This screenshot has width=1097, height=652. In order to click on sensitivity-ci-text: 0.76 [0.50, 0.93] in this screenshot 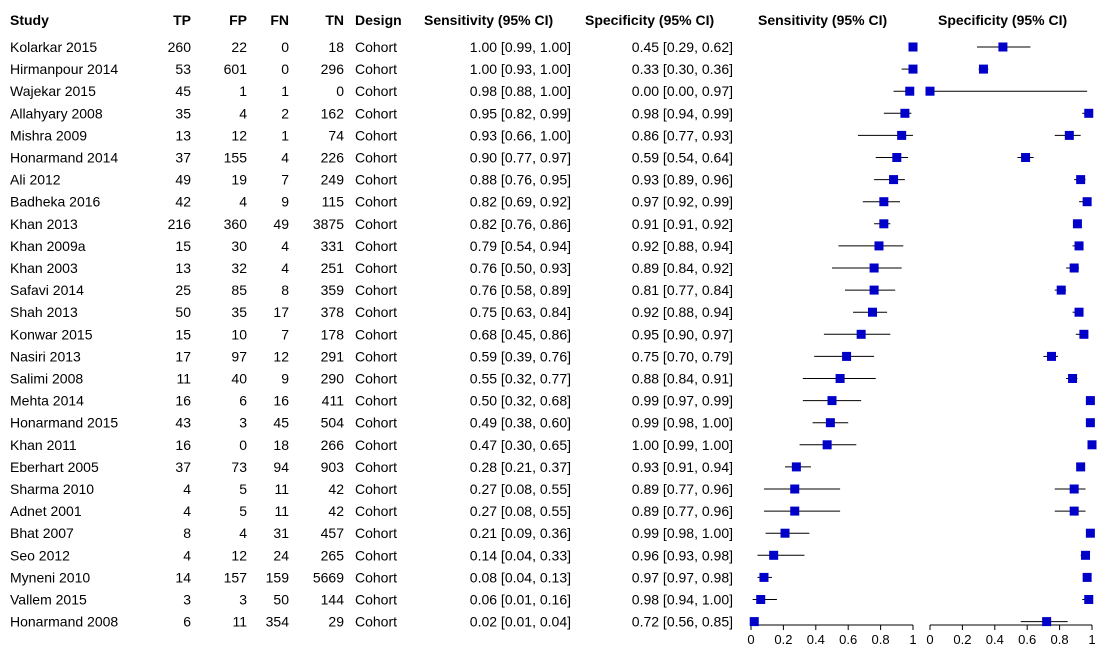, I will do `click(520, 268)`.